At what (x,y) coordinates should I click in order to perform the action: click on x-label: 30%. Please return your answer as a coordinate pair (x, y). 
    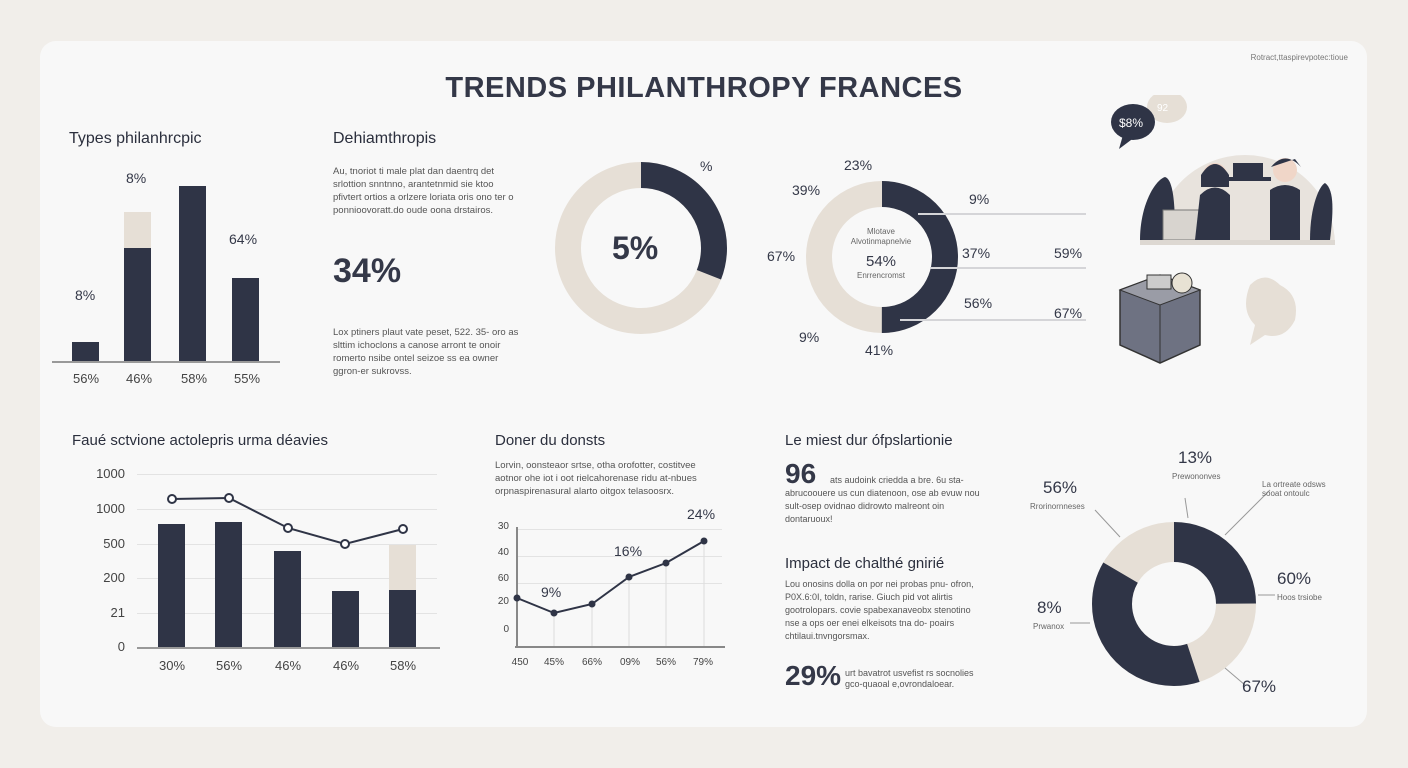
    Looking at the image, I should click on (172, 665).